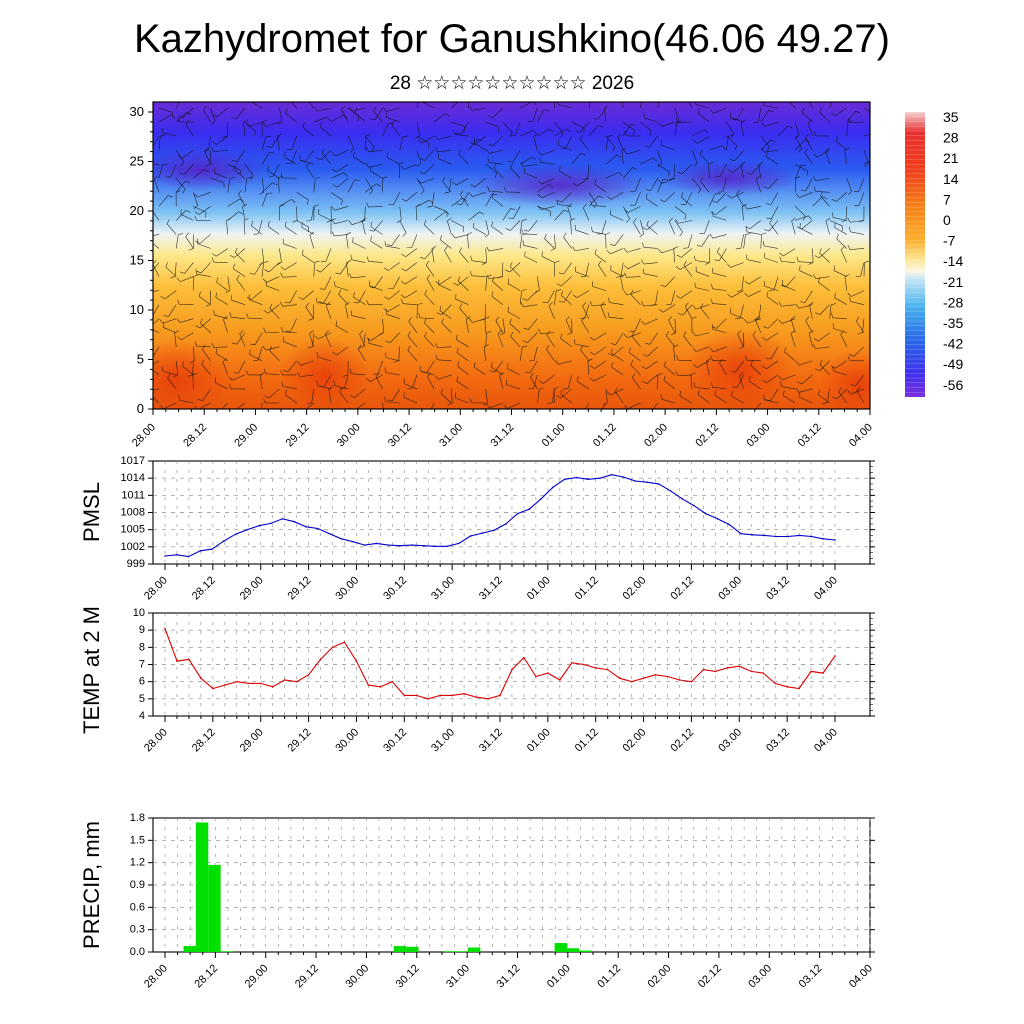 The width and height of the screenshot is (1024, 1024). Describe the element at coordinates (458, 976) in the screenshot. I see `precip-time-tick-label: 31.00` at that location.